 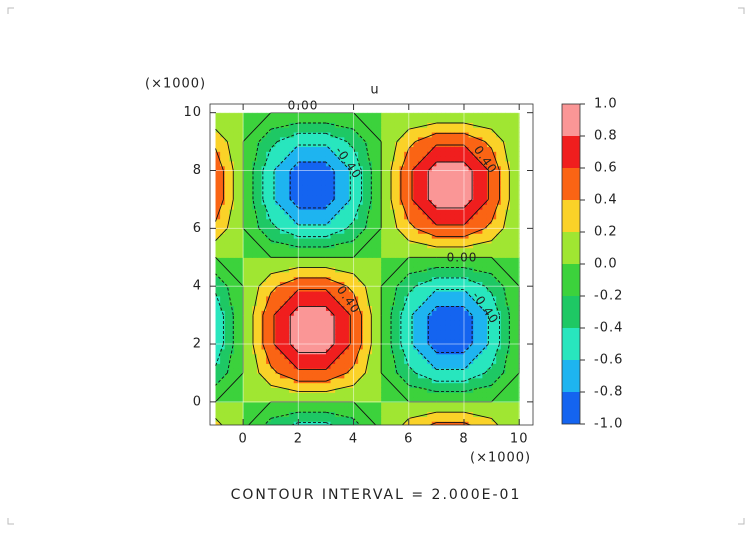 I want to click on colorbar-swatch, so click(x=571, y=216).